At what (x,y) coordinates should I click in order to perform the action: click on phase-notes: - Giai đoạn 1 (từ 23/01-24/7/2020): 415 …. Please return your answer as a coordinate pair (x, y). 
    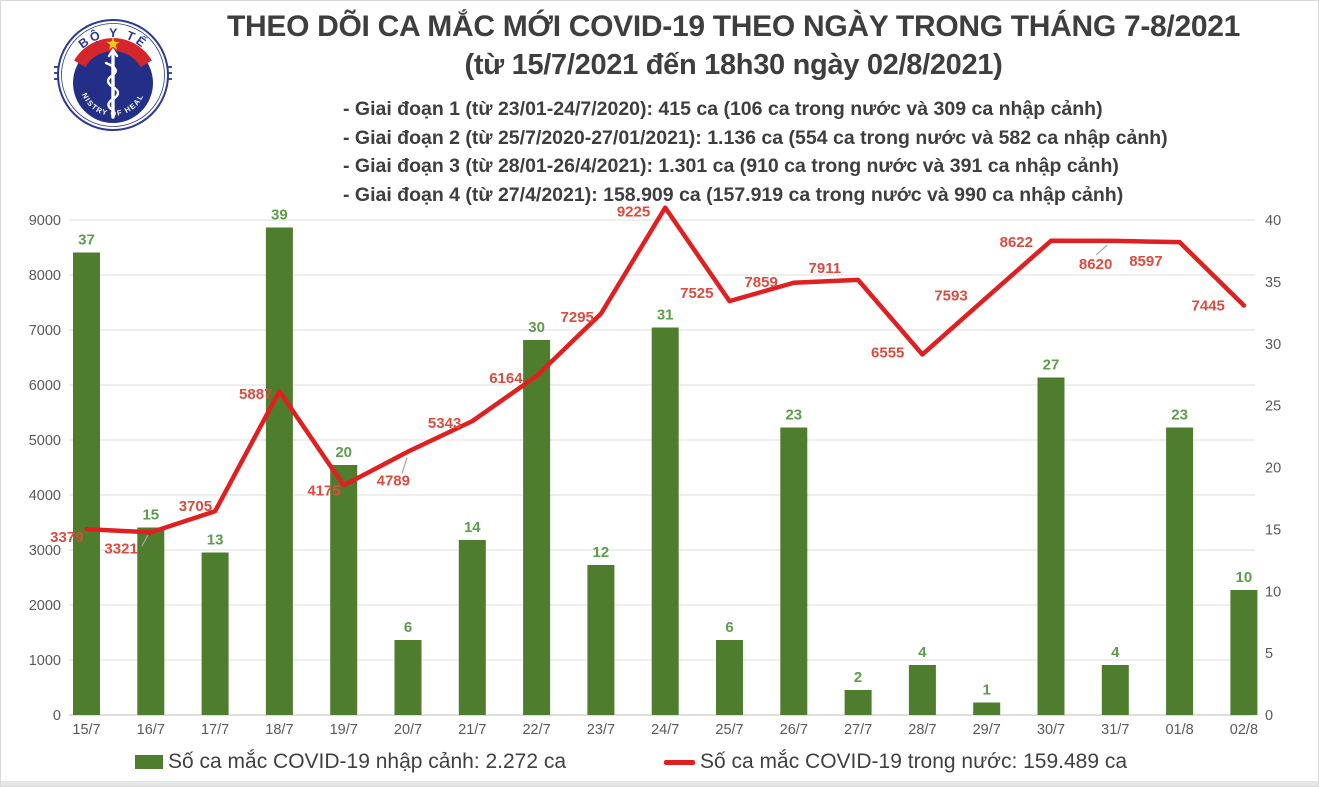
    Looking at the image, I should click on (755, 152).